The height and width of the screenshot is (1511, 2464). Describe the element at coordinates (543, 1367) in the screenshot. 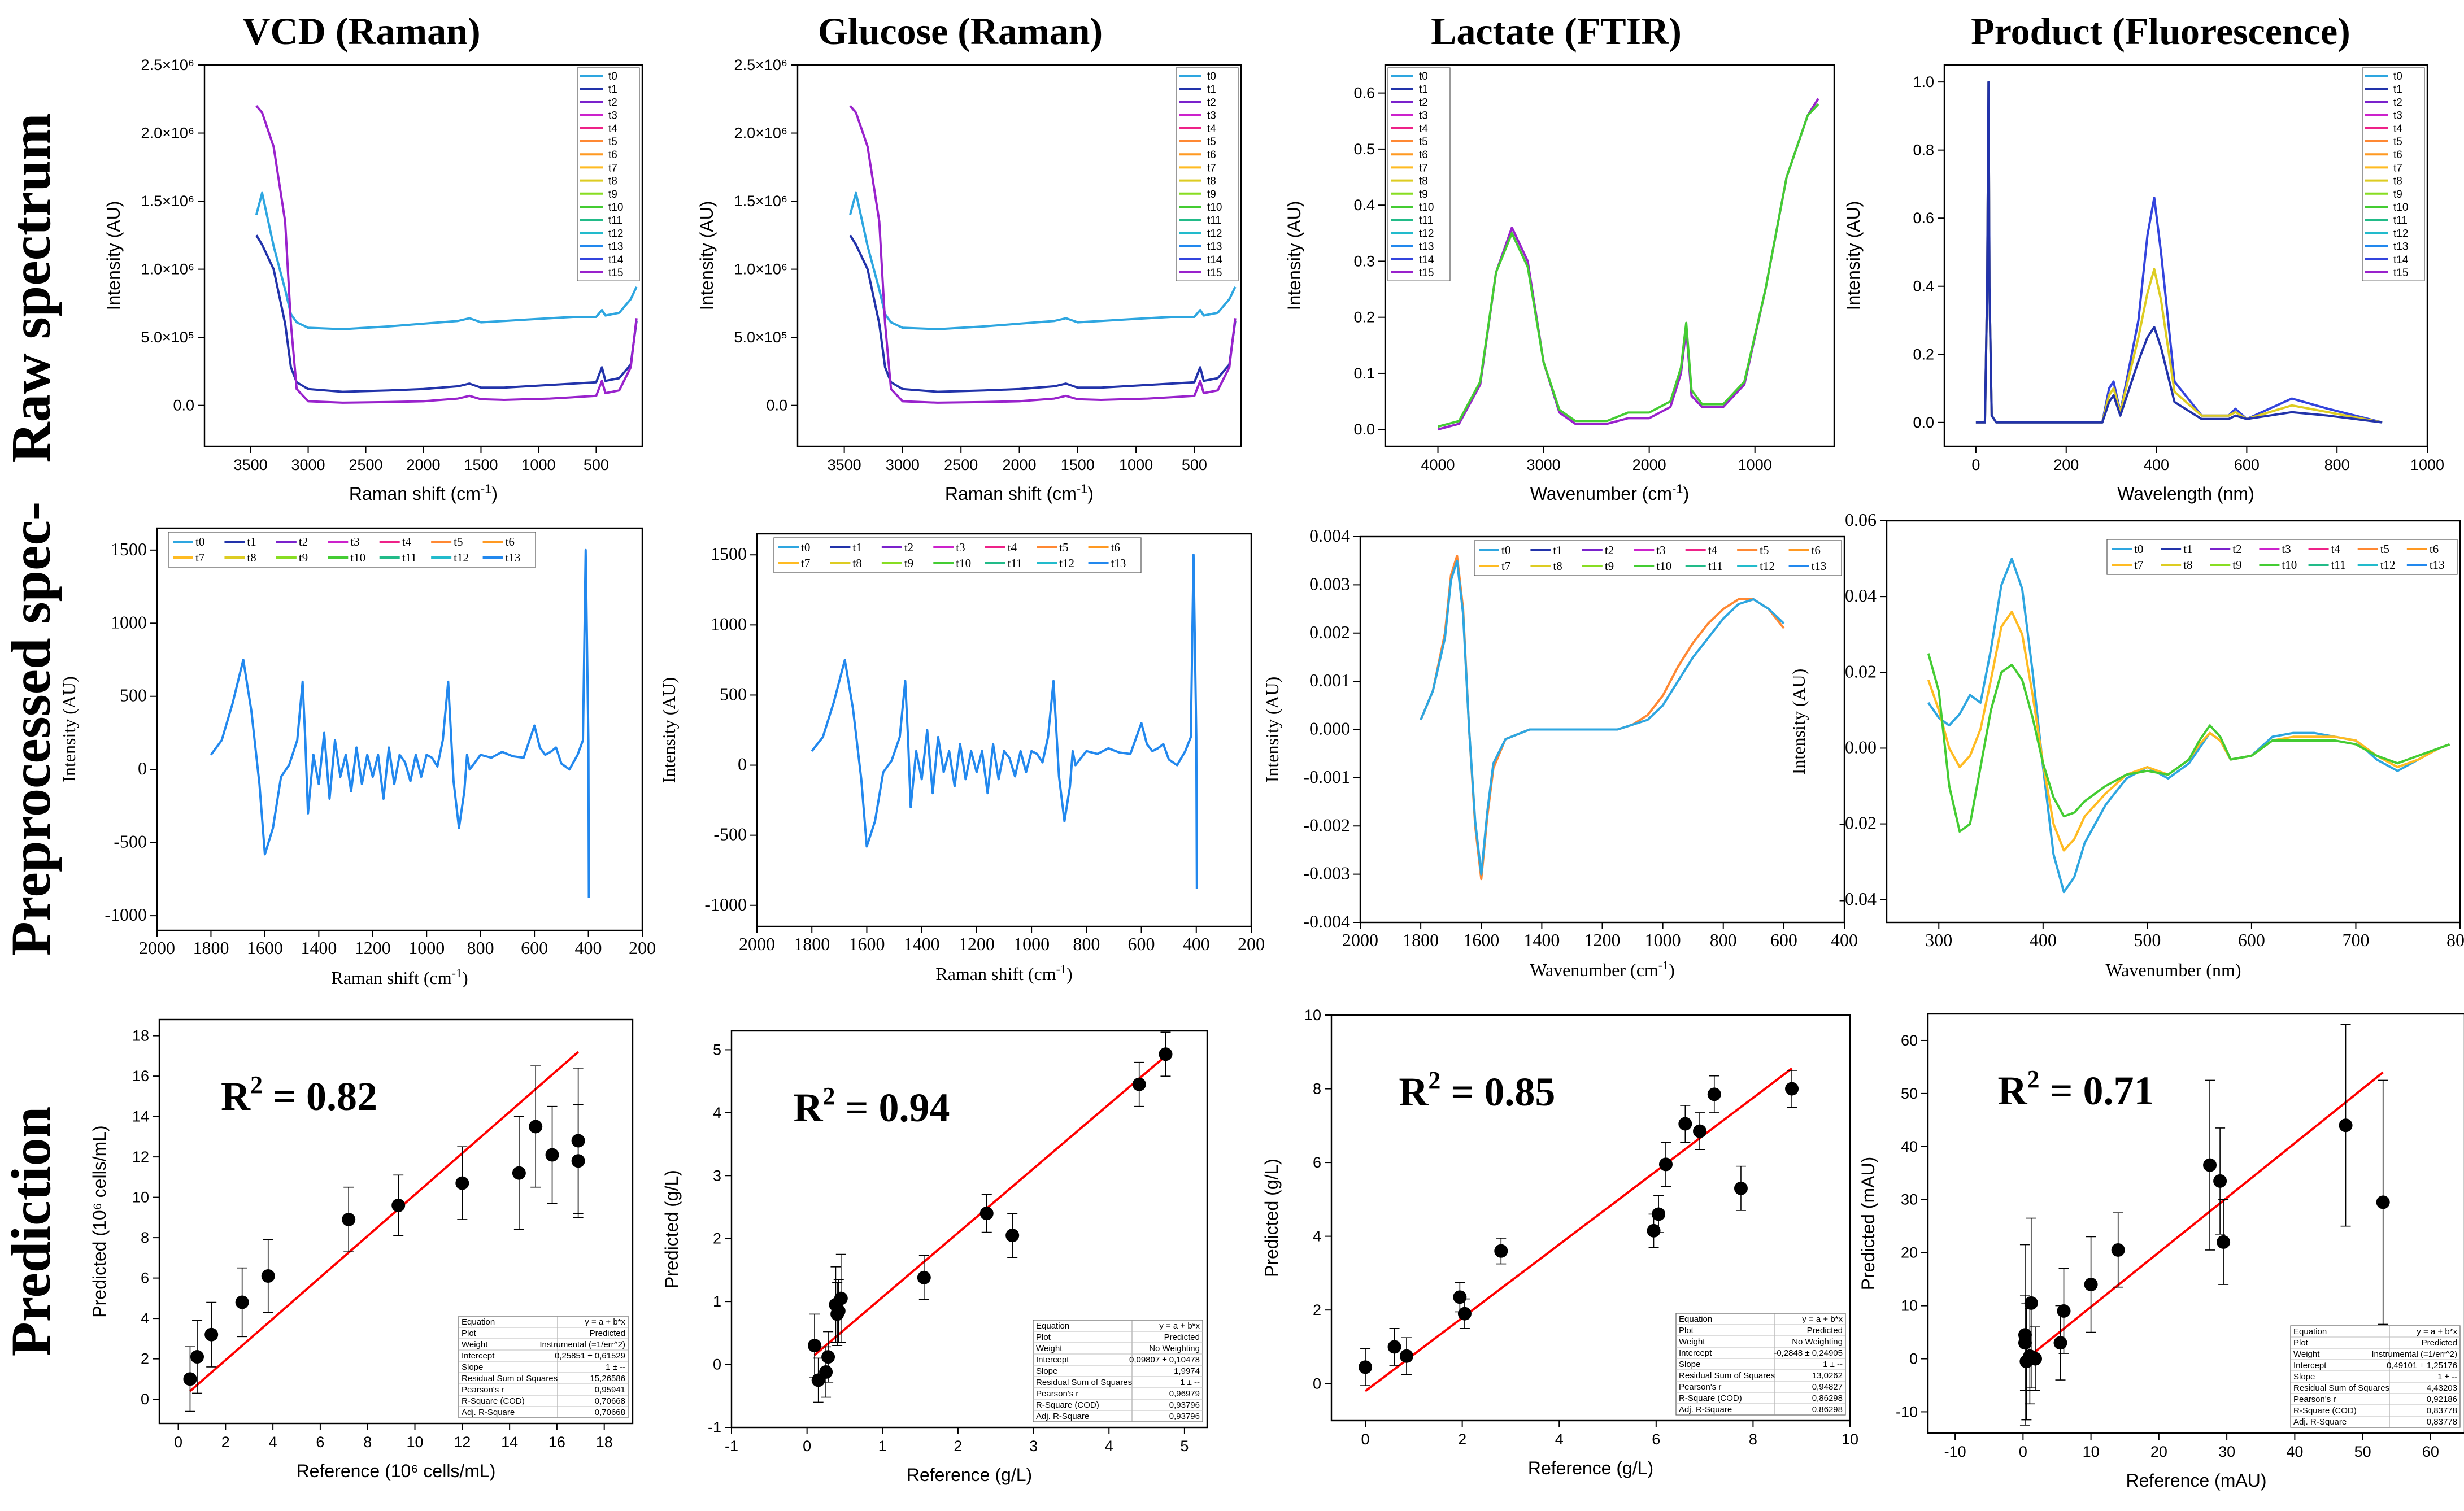

I see `stats-table` at that location.